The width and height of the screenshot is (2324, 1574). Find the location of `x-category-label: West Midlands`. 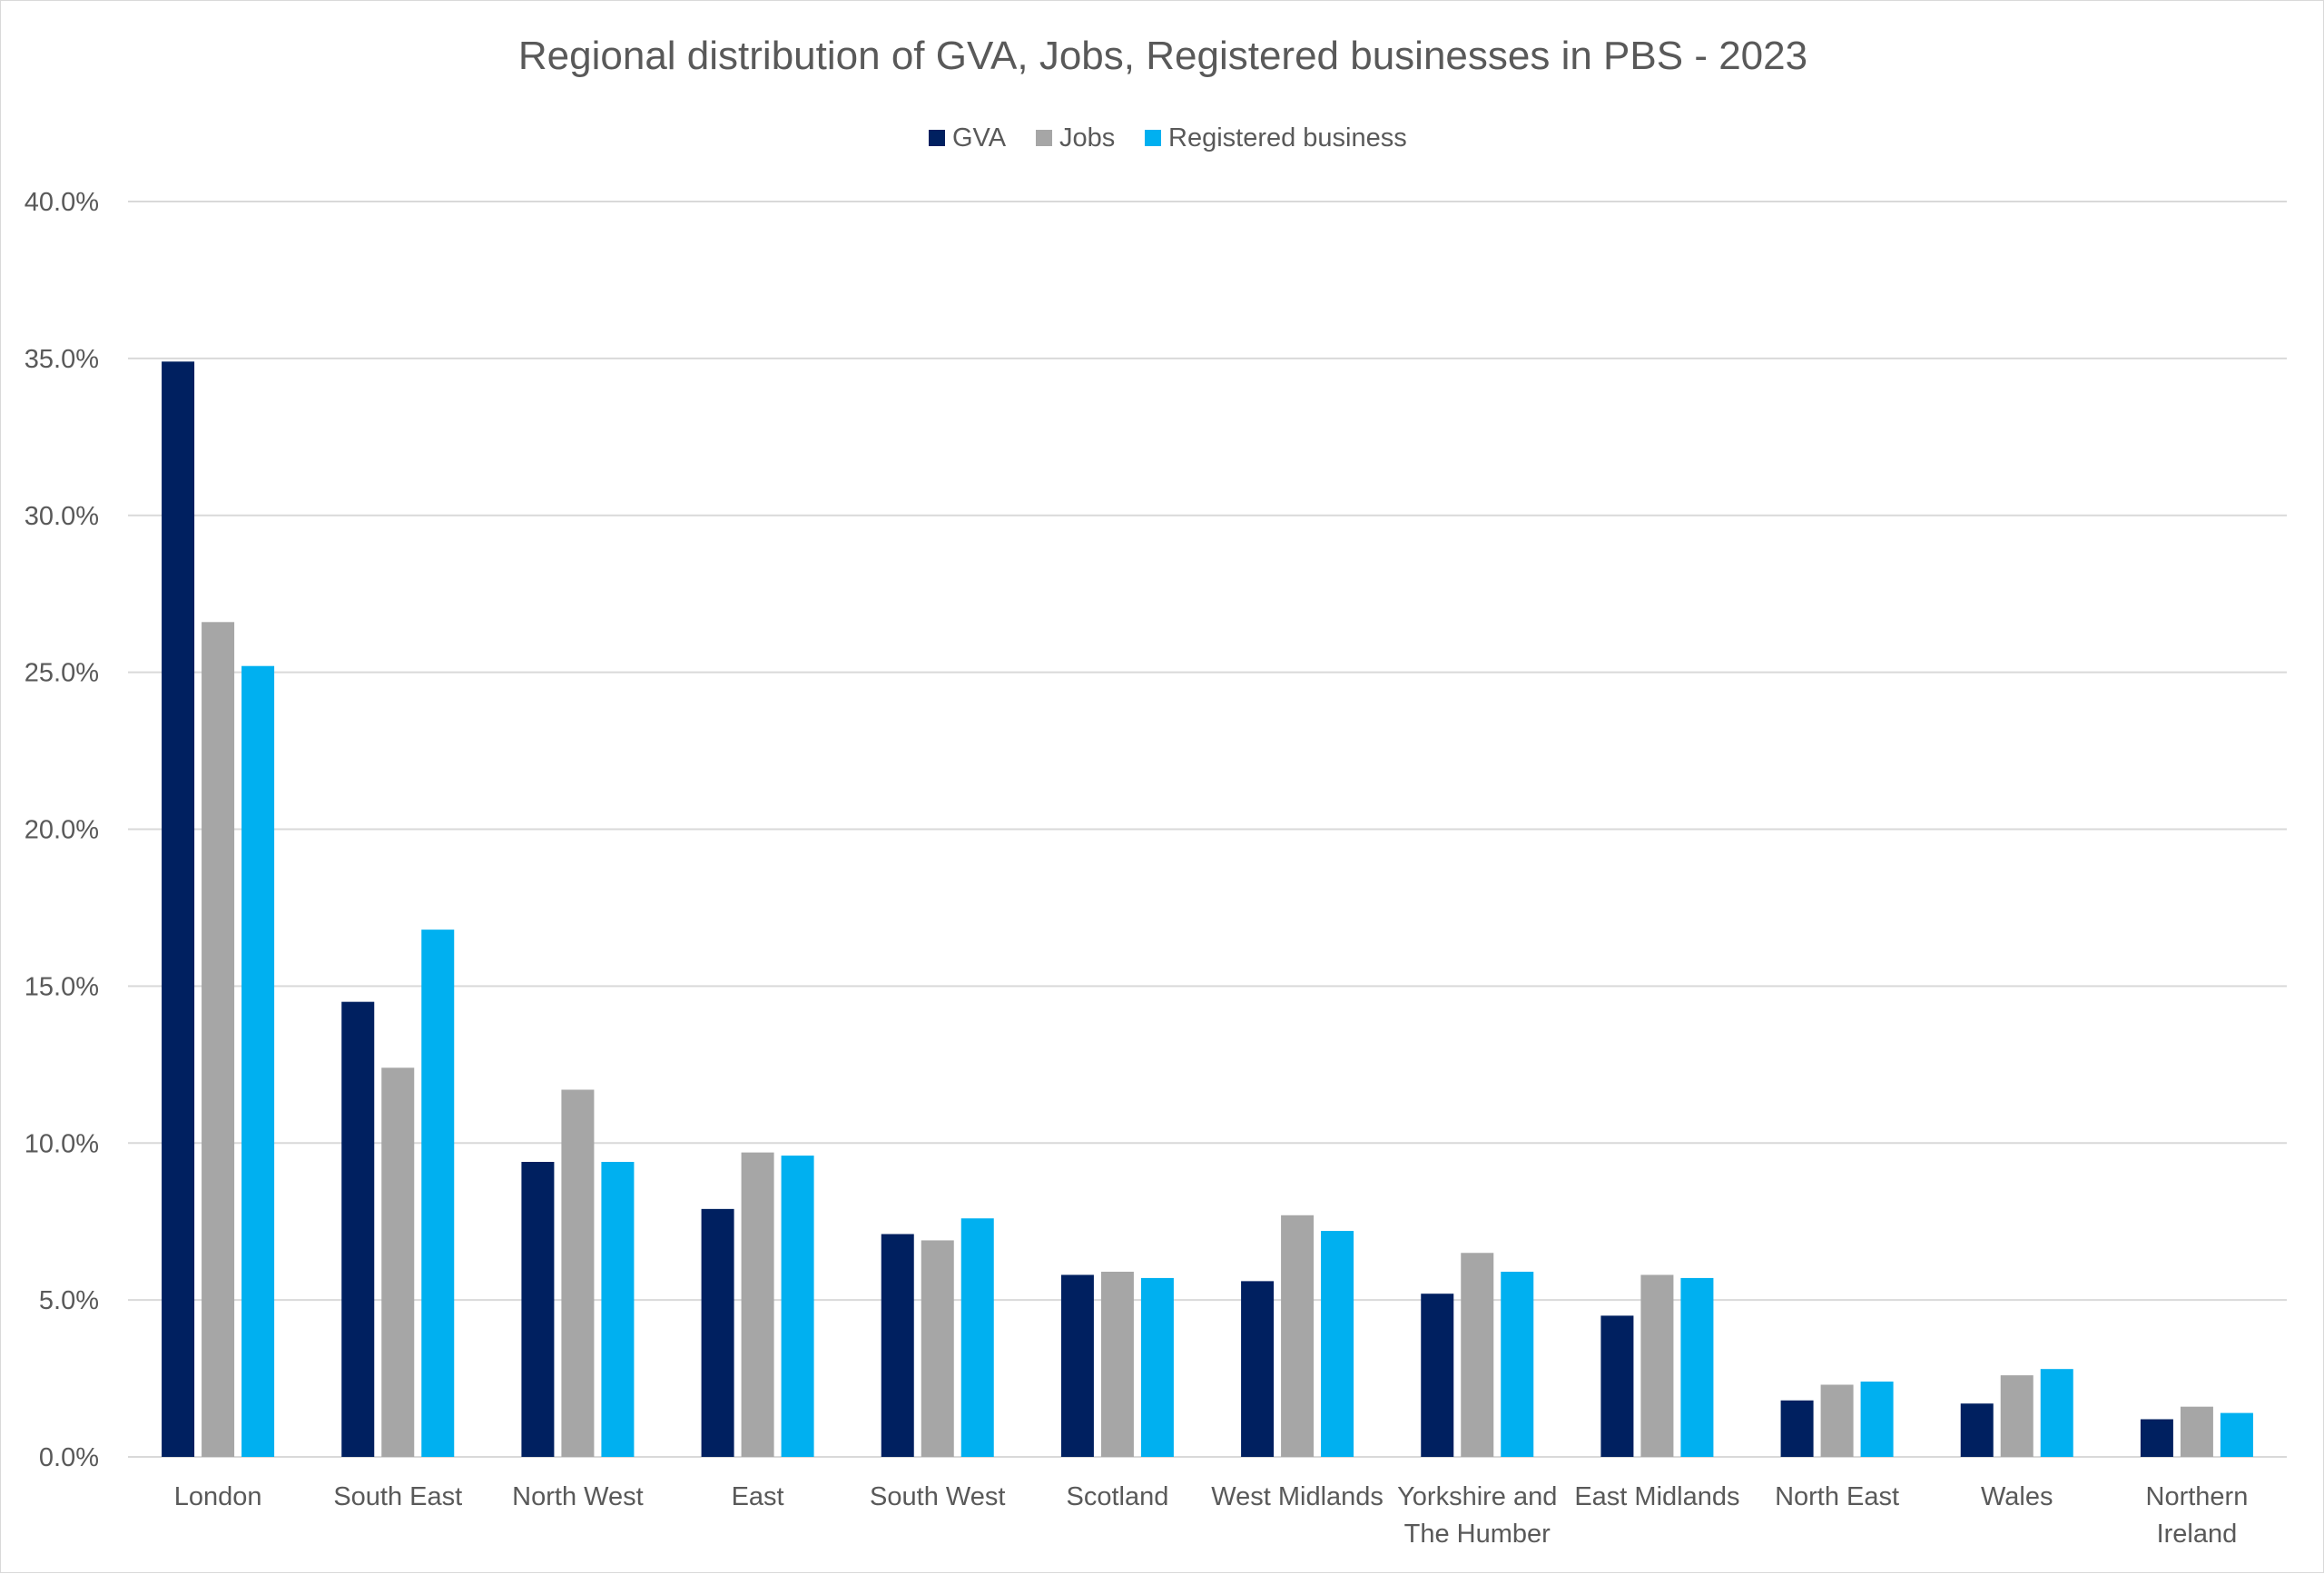

x-category-label: West Midlands is located at coordinates (1297, 1496).